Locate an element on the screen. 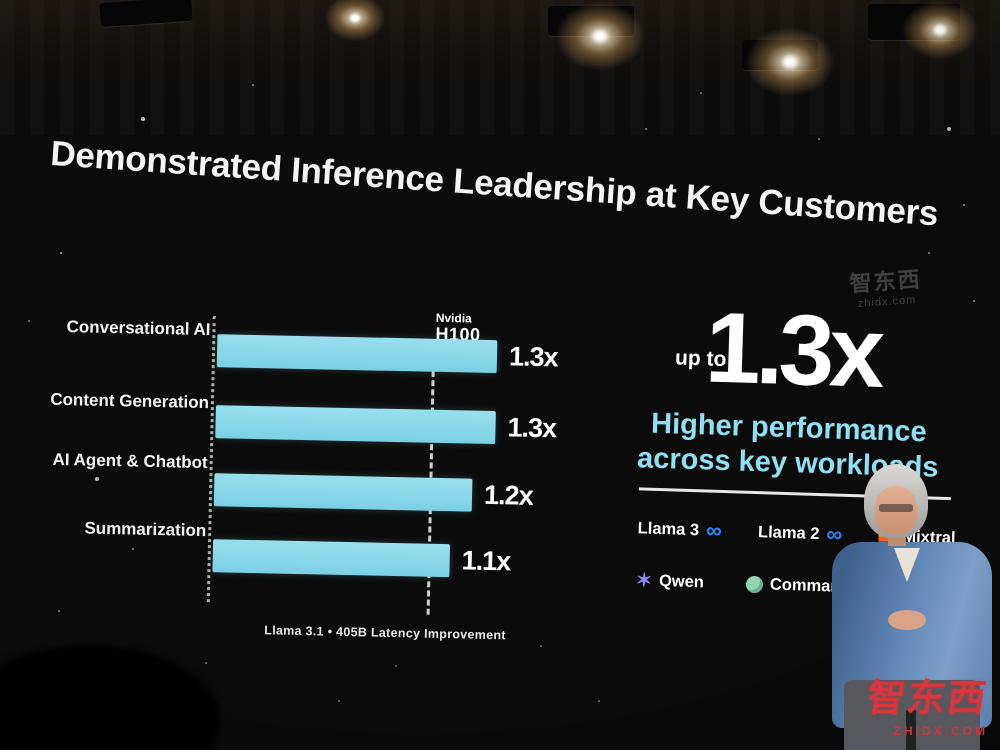 The height and width of the screenshot is (750, 1000). zhidx-watermark: 智东西 ZHIDX.COM is located at coordinates (927, 702).